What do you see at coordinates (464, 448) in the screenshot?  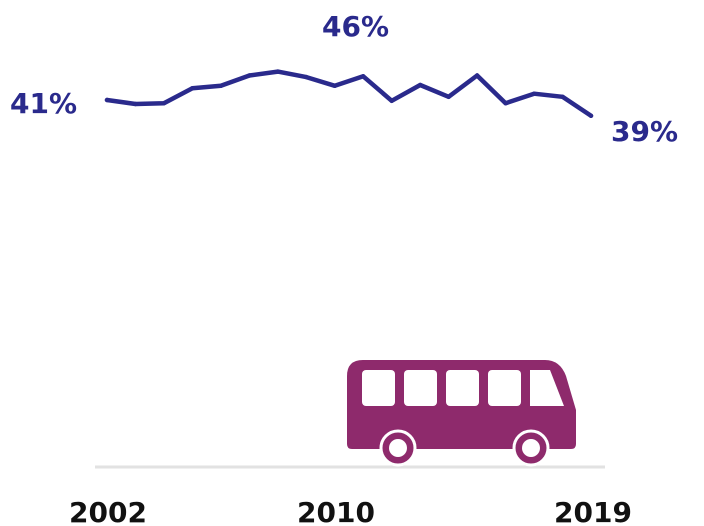 I see `bus-wheels` at bounding box center [464, 448].